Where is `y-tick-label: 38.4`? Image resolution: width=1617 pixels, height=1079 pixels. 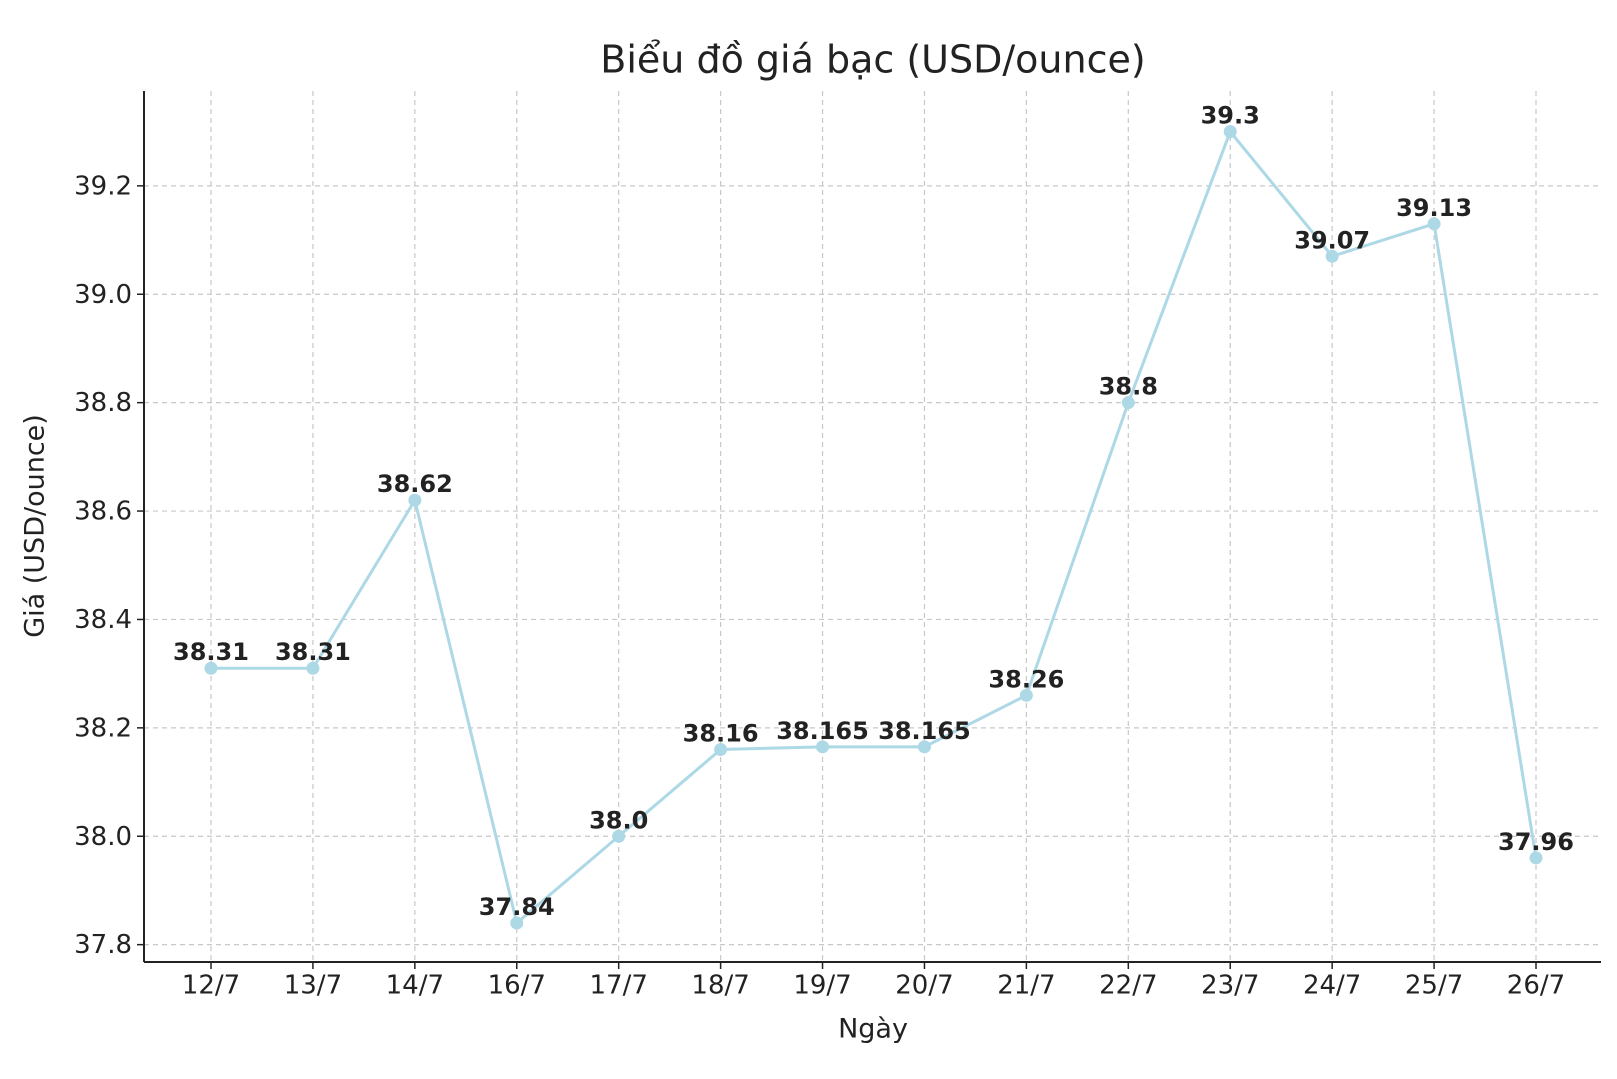
y-tick-label: 38.4 is located at coordinates (103, 620).